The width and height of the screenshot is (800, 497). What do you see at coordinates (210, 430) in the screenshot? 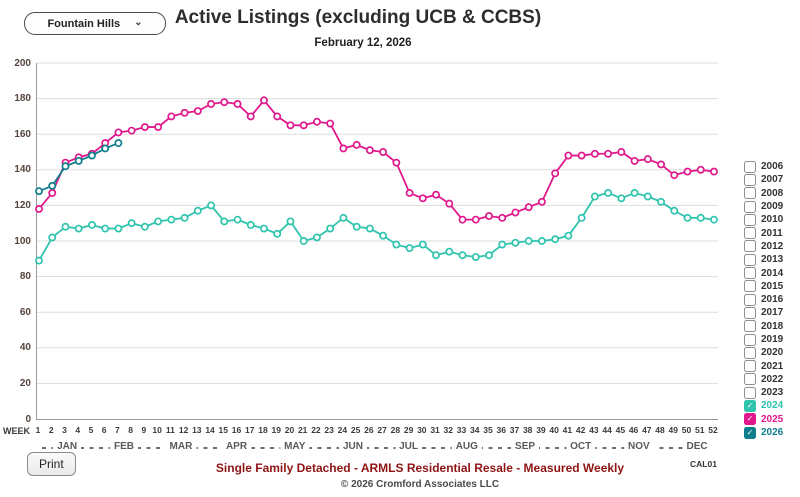
I see `week-tick-label: 14` at bounding box center [210, 430].